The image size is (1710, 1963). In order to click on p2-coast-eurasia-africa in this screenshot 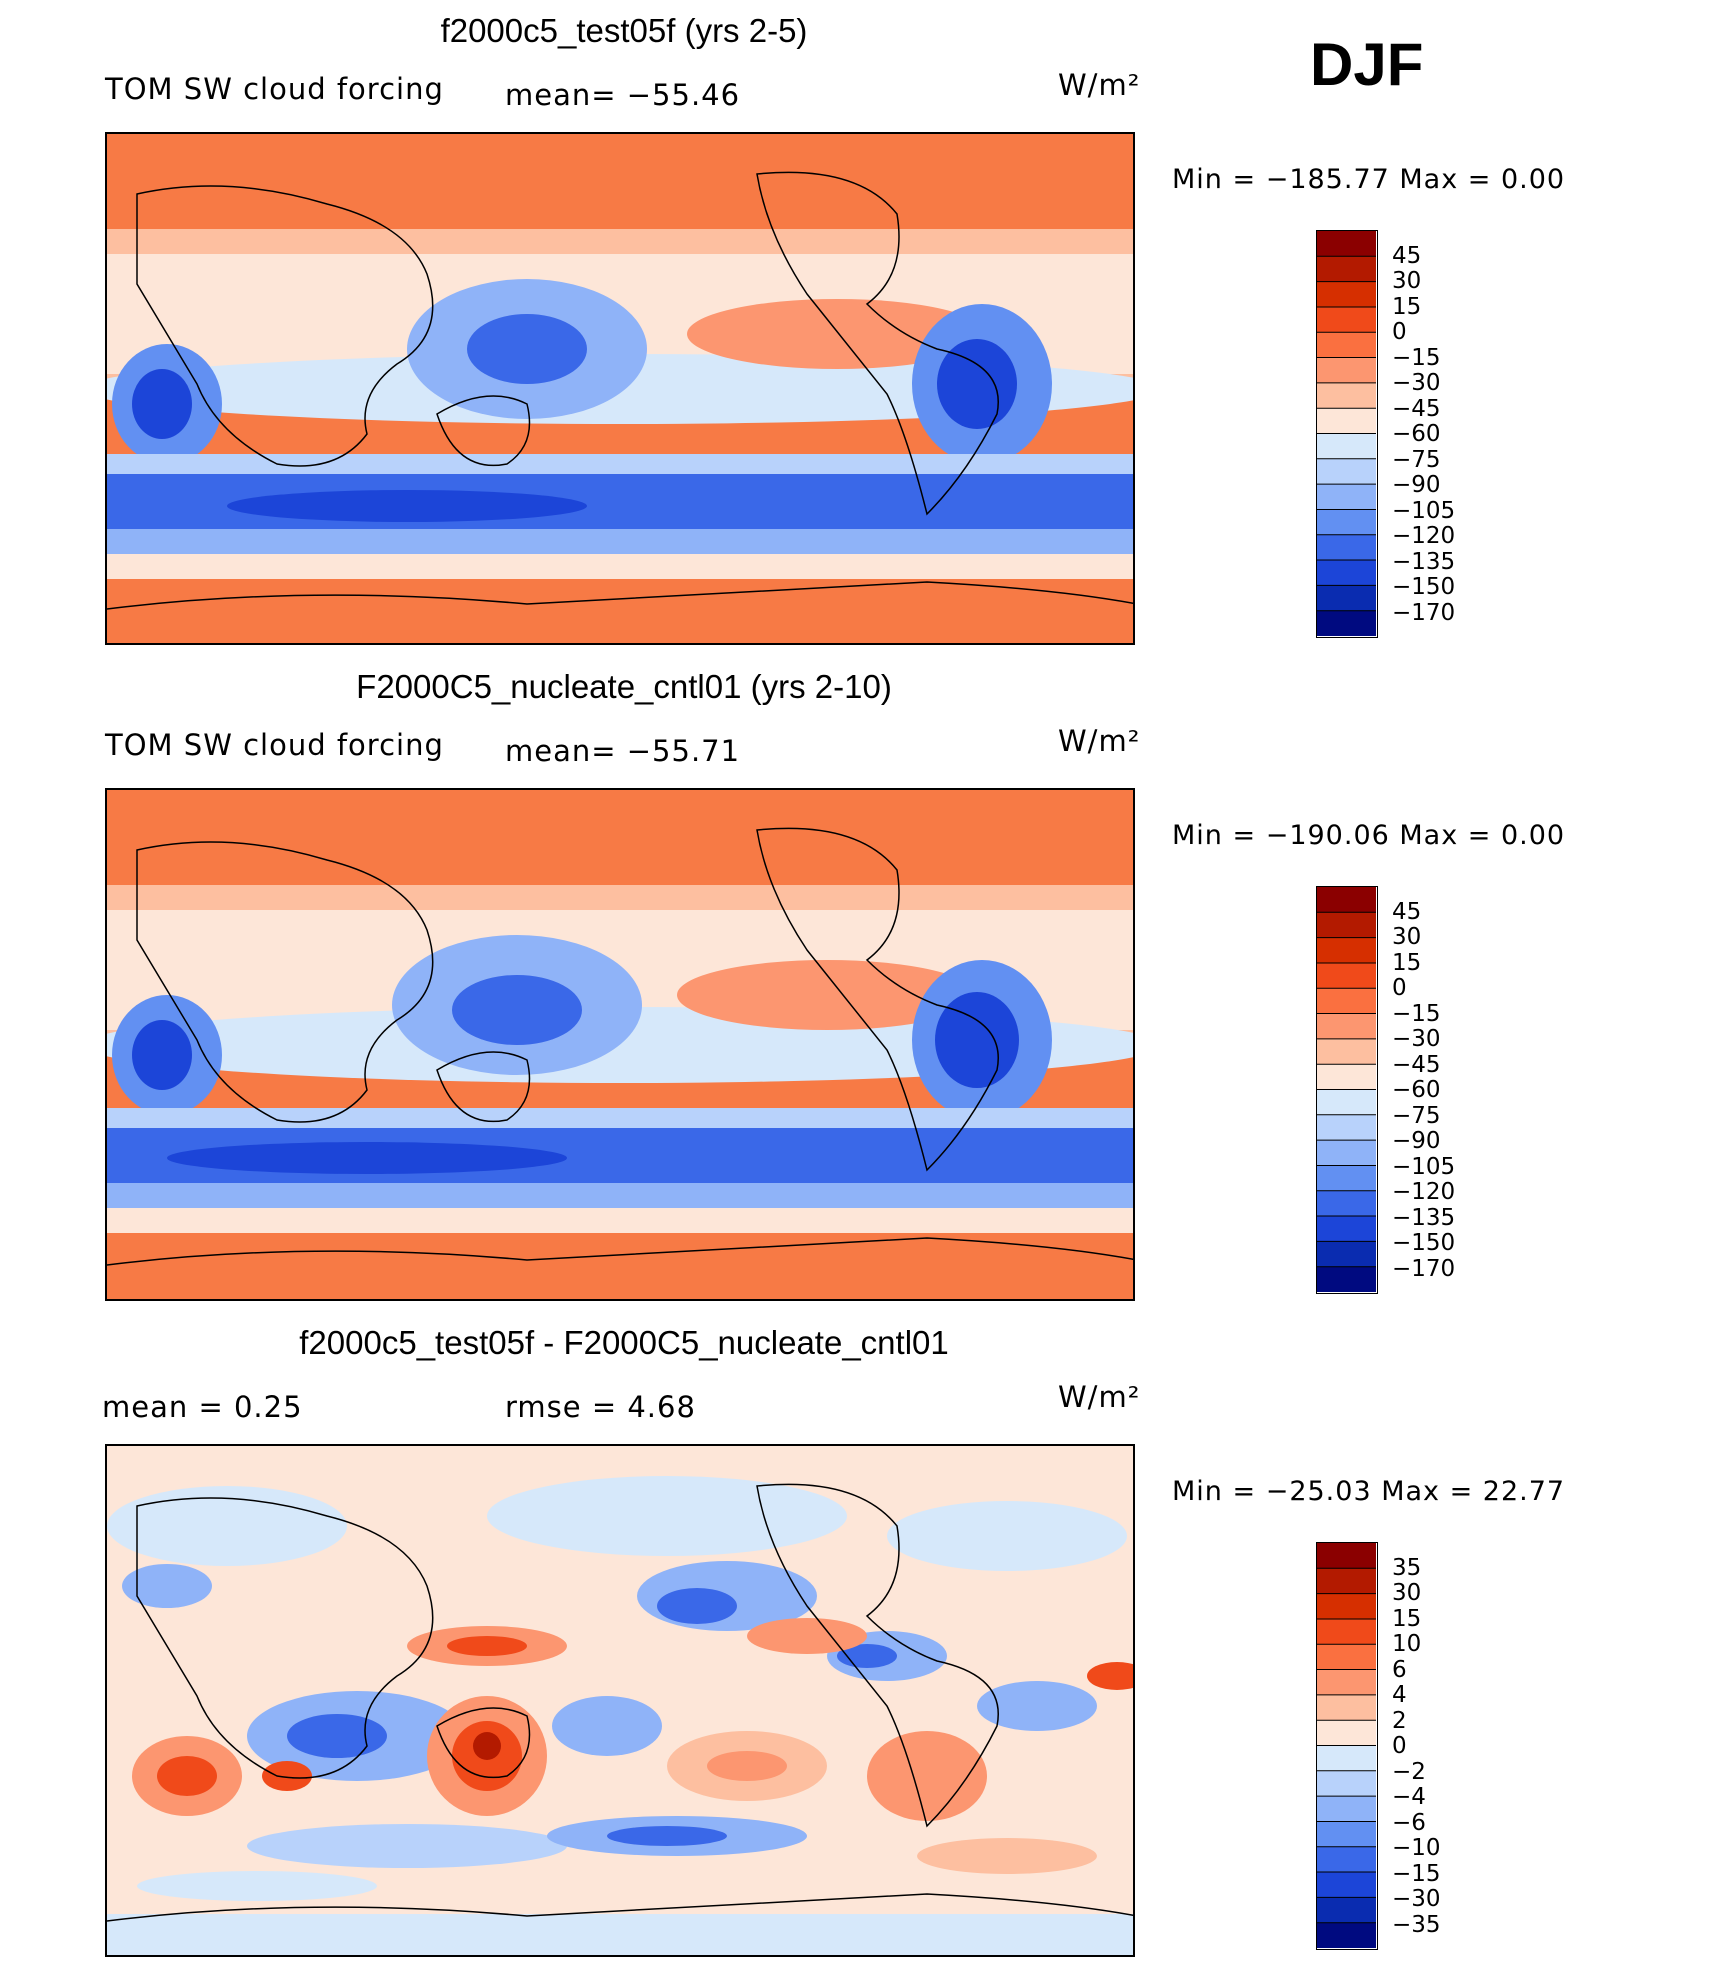, I will do `click(285, 982)`.